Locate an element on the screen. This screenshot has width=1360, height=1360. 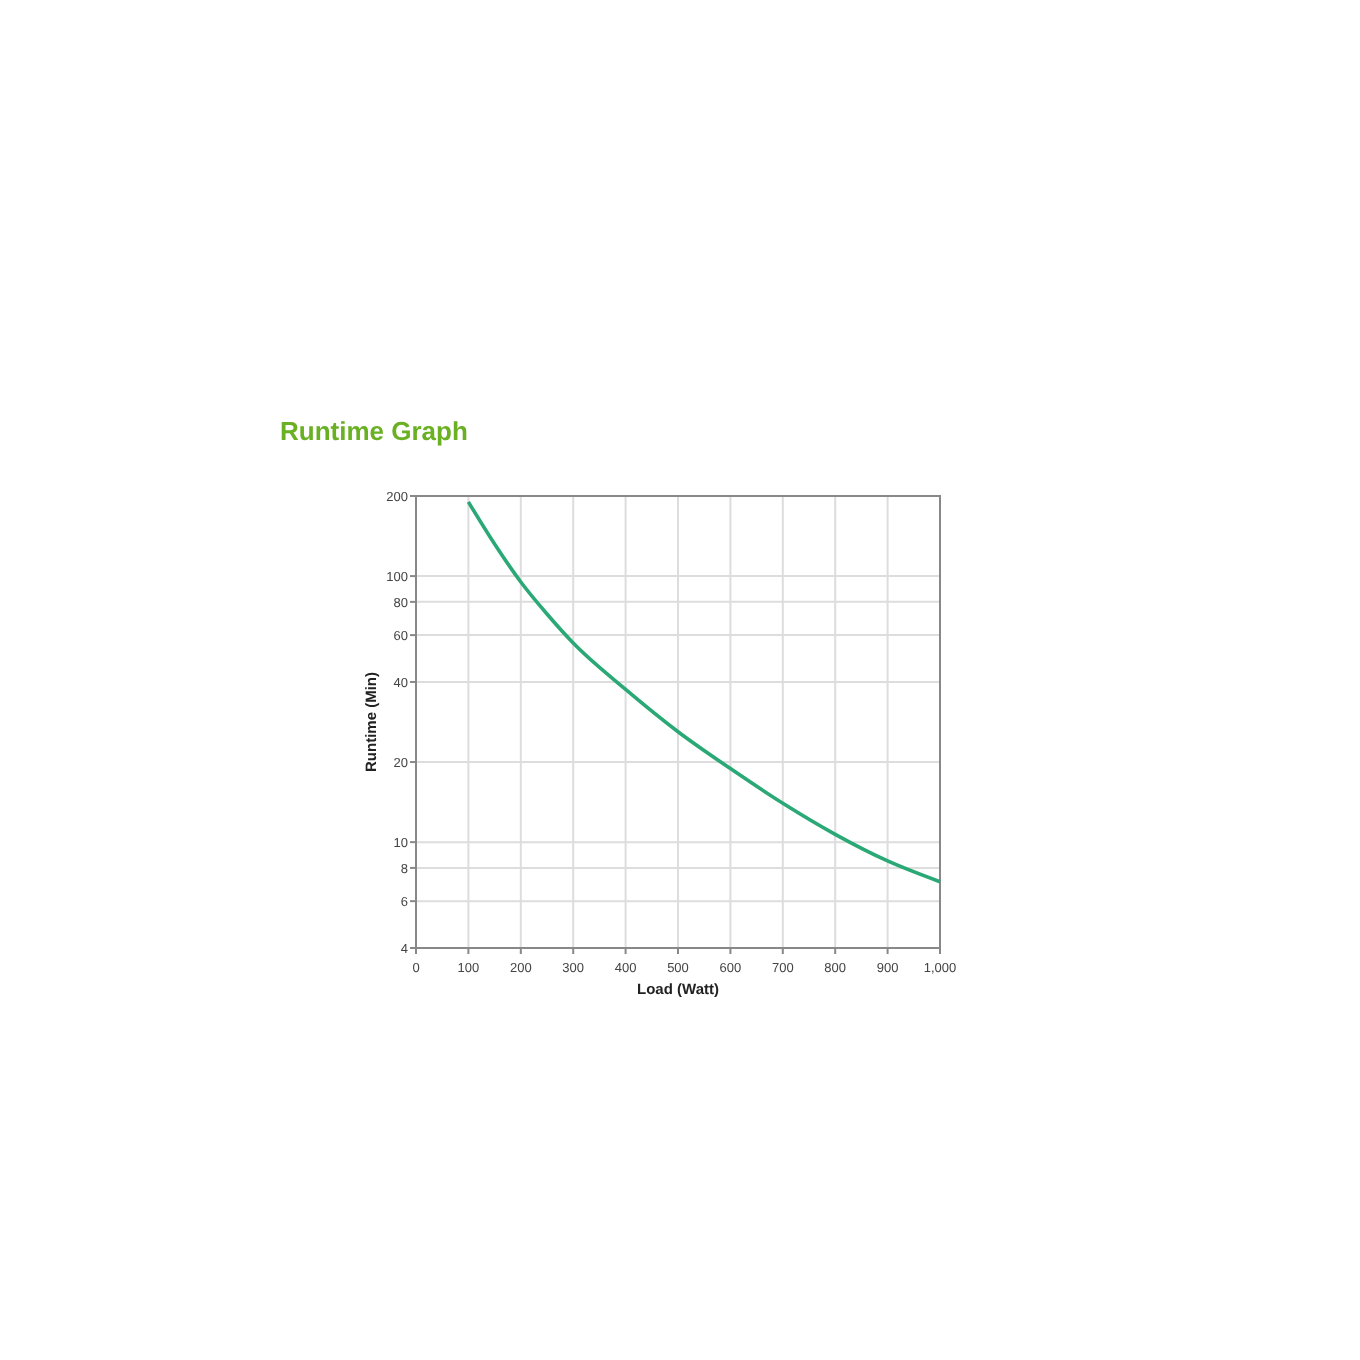
line-series is located at coordinates (704, 692).